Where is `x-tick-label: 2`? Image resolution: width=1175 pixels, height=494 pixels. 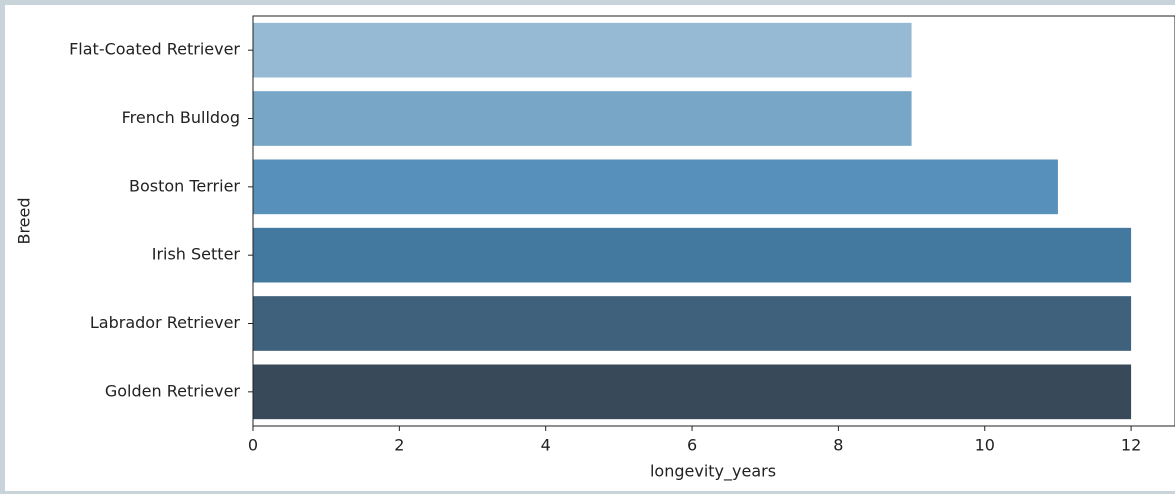
x-tick-label: 2 is located at coordinates (399, 445).